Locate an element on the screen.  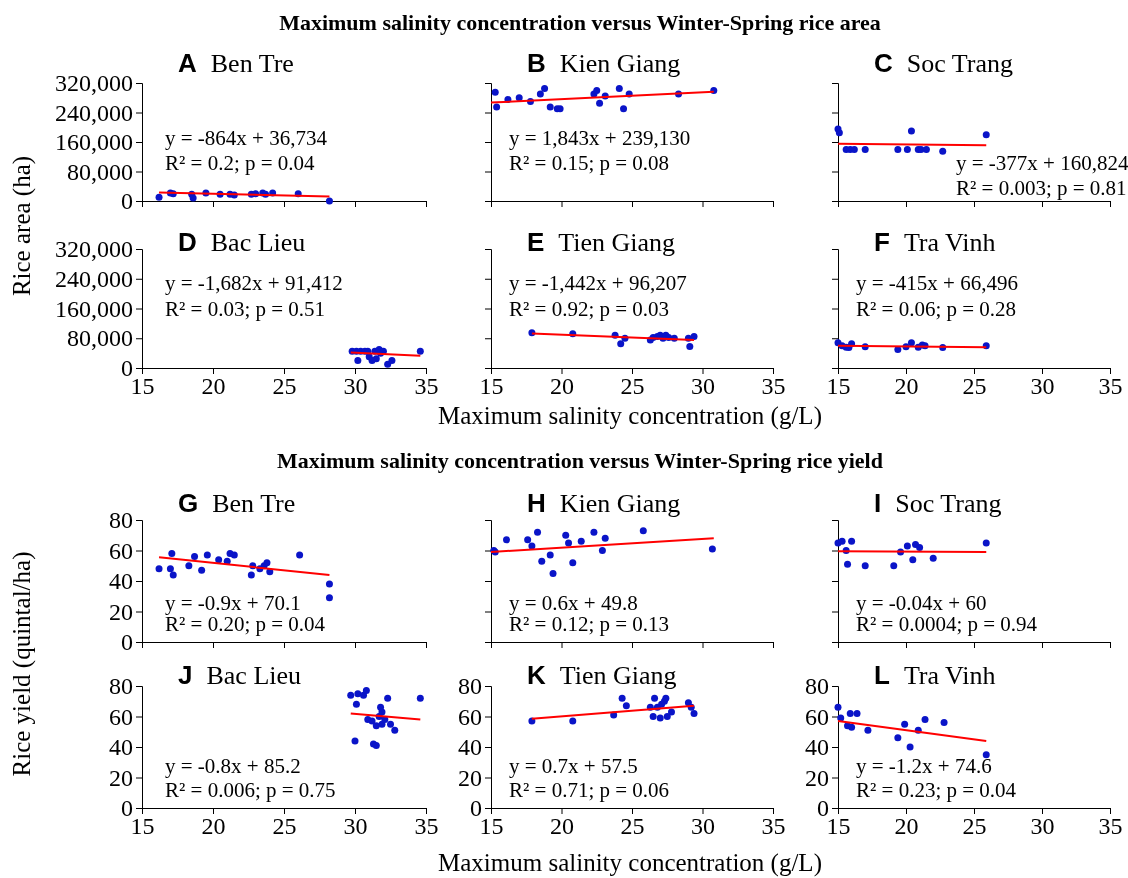
chart-title: C Soc Trang is located at coordinates (943, 63).